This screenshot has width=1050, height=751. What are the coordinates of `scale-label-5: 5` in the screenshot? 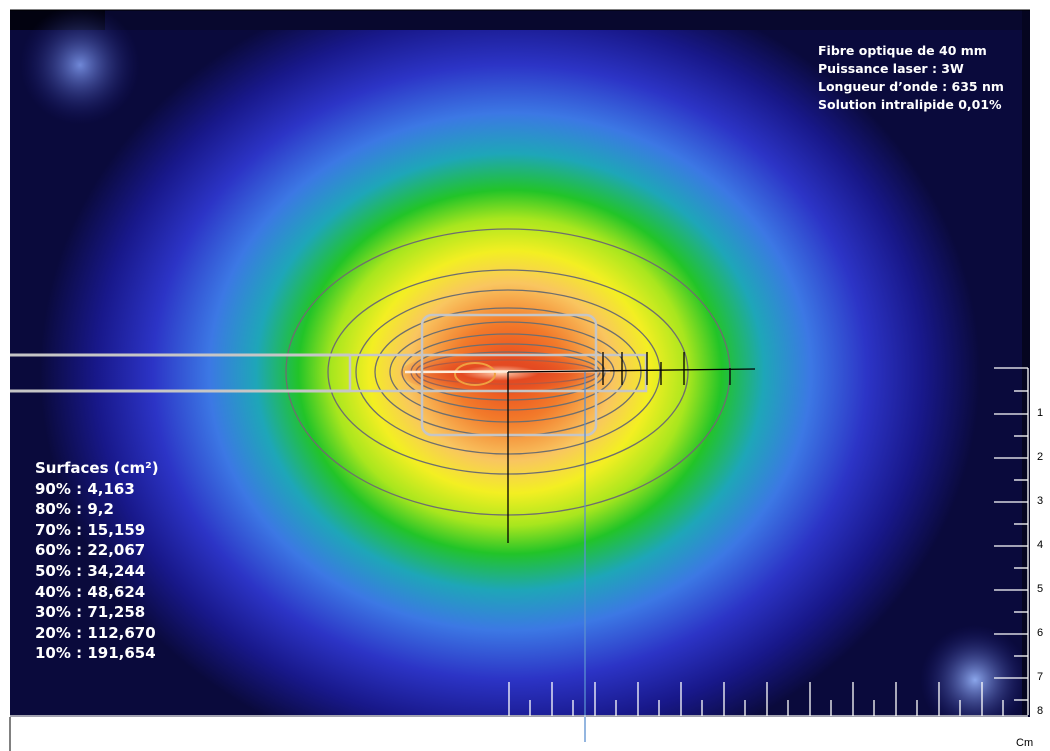 It's located at (1040, 589).